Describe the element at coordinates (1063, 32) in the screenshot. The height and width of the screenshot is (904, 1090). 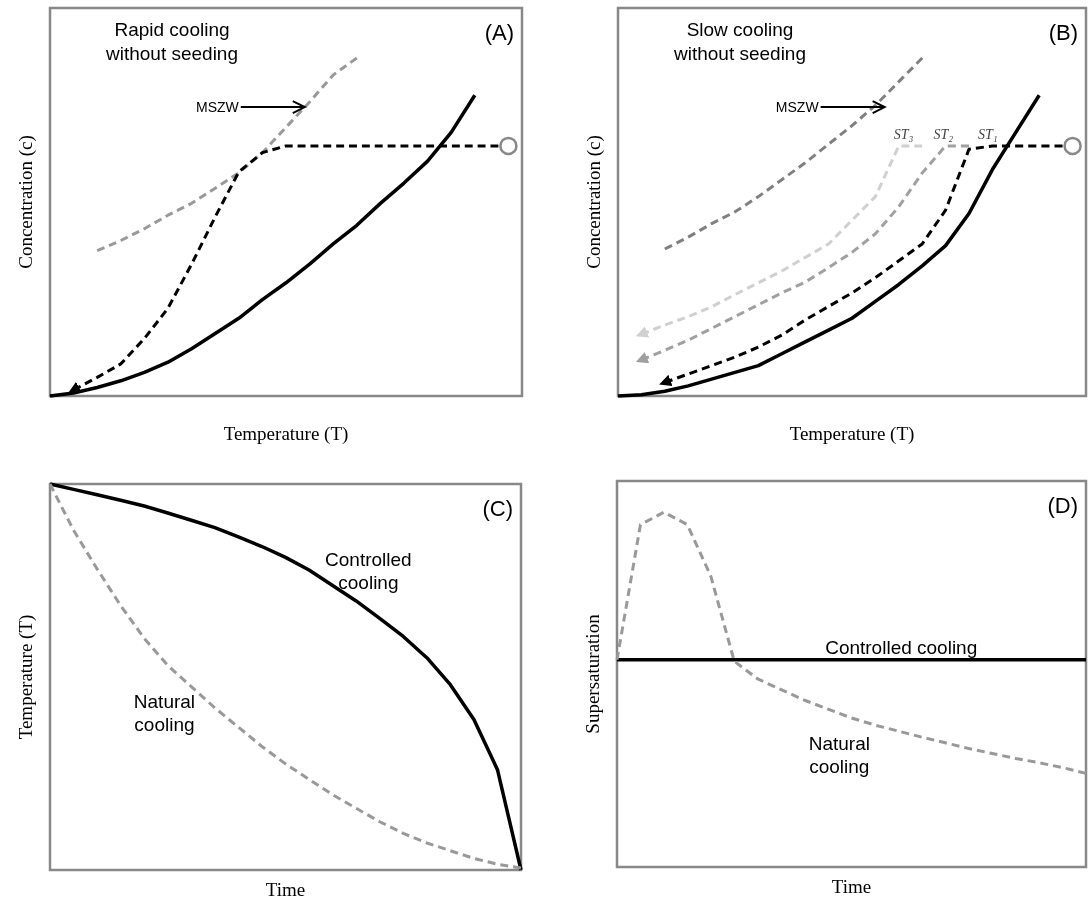
I see `text: (B)` at that location.